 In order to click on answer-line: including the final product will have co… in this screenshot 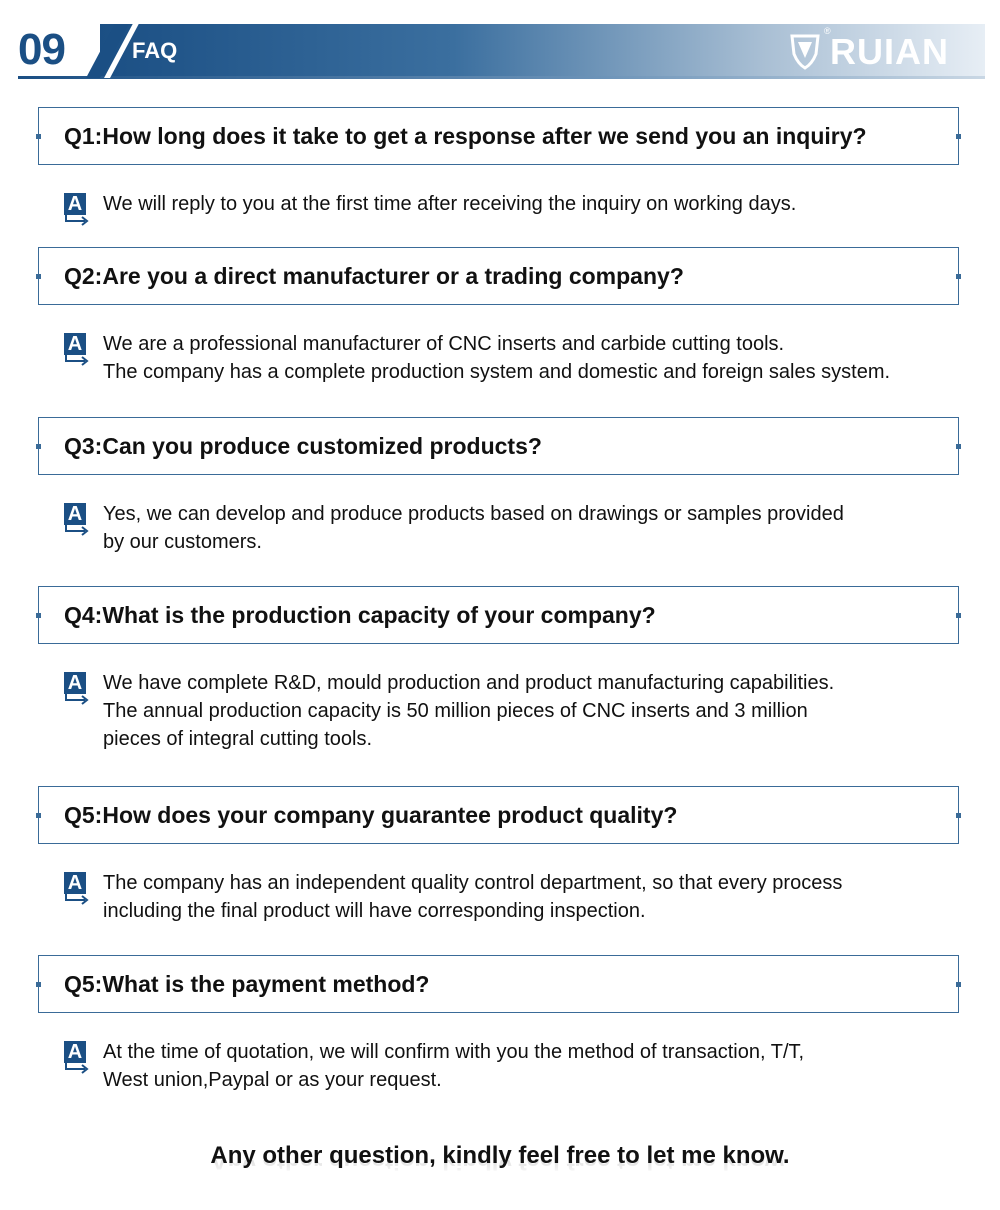, I will do `click(374, 911)`.